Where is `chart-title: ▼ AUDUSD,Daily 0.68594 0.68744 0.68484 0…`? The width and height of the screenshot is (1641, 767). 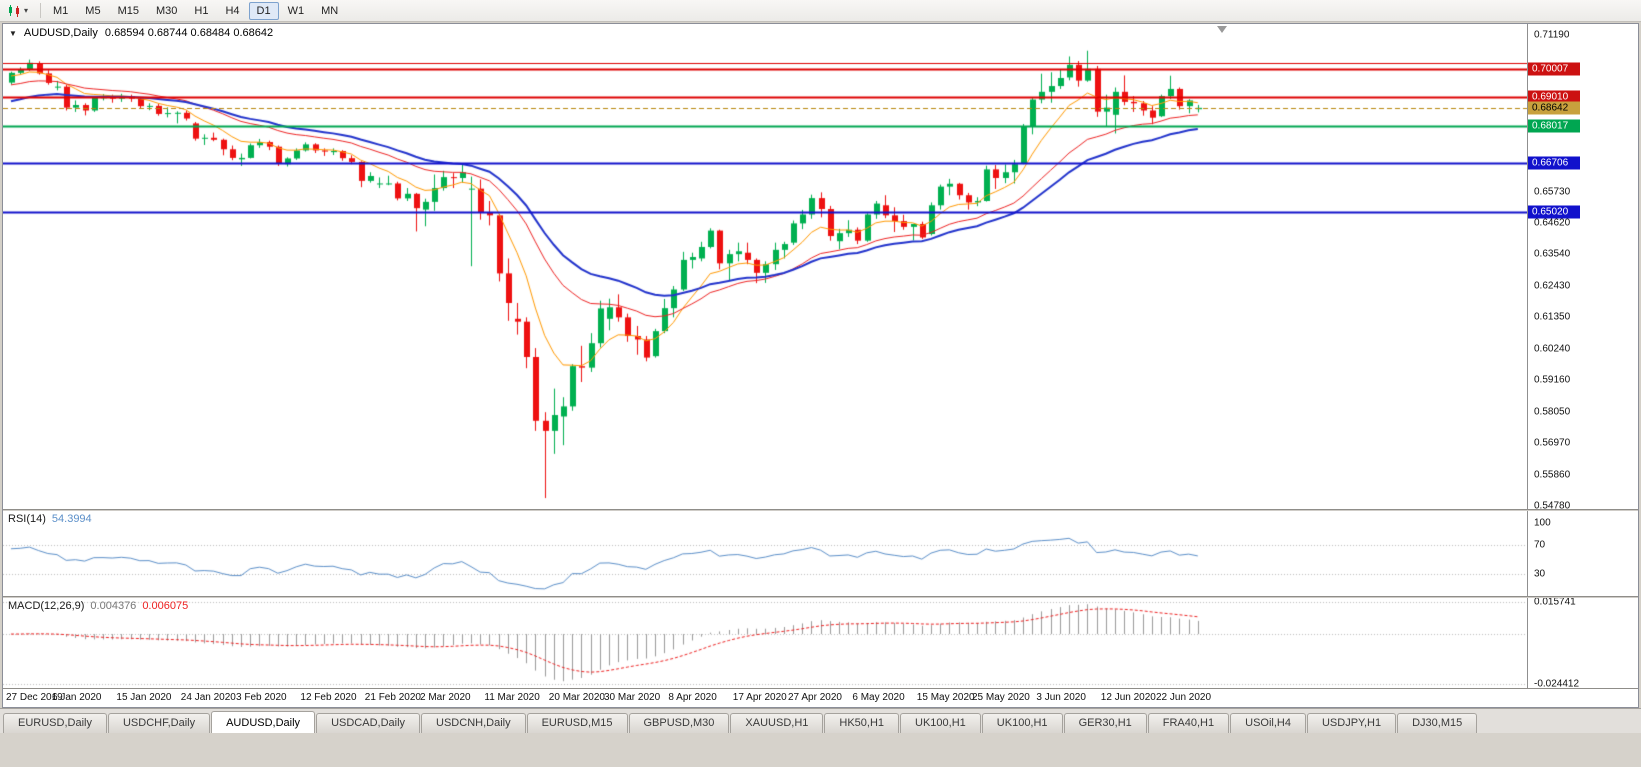 chart-title: ▼ AUDUSD,Daily 0.68594 0.68744 0.68484 0… is located at coordinates (141, 33).